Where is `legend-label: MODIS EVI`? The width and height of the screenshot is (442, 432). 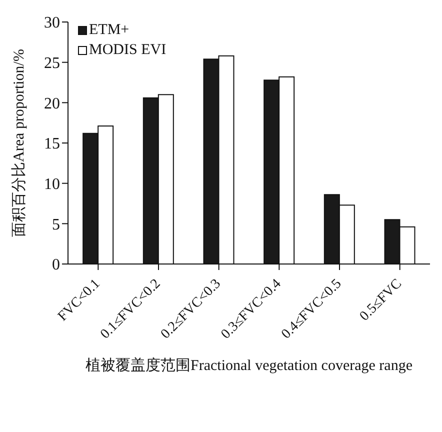 legend-label: MODIS EVI is located at coordinates (127, 50).